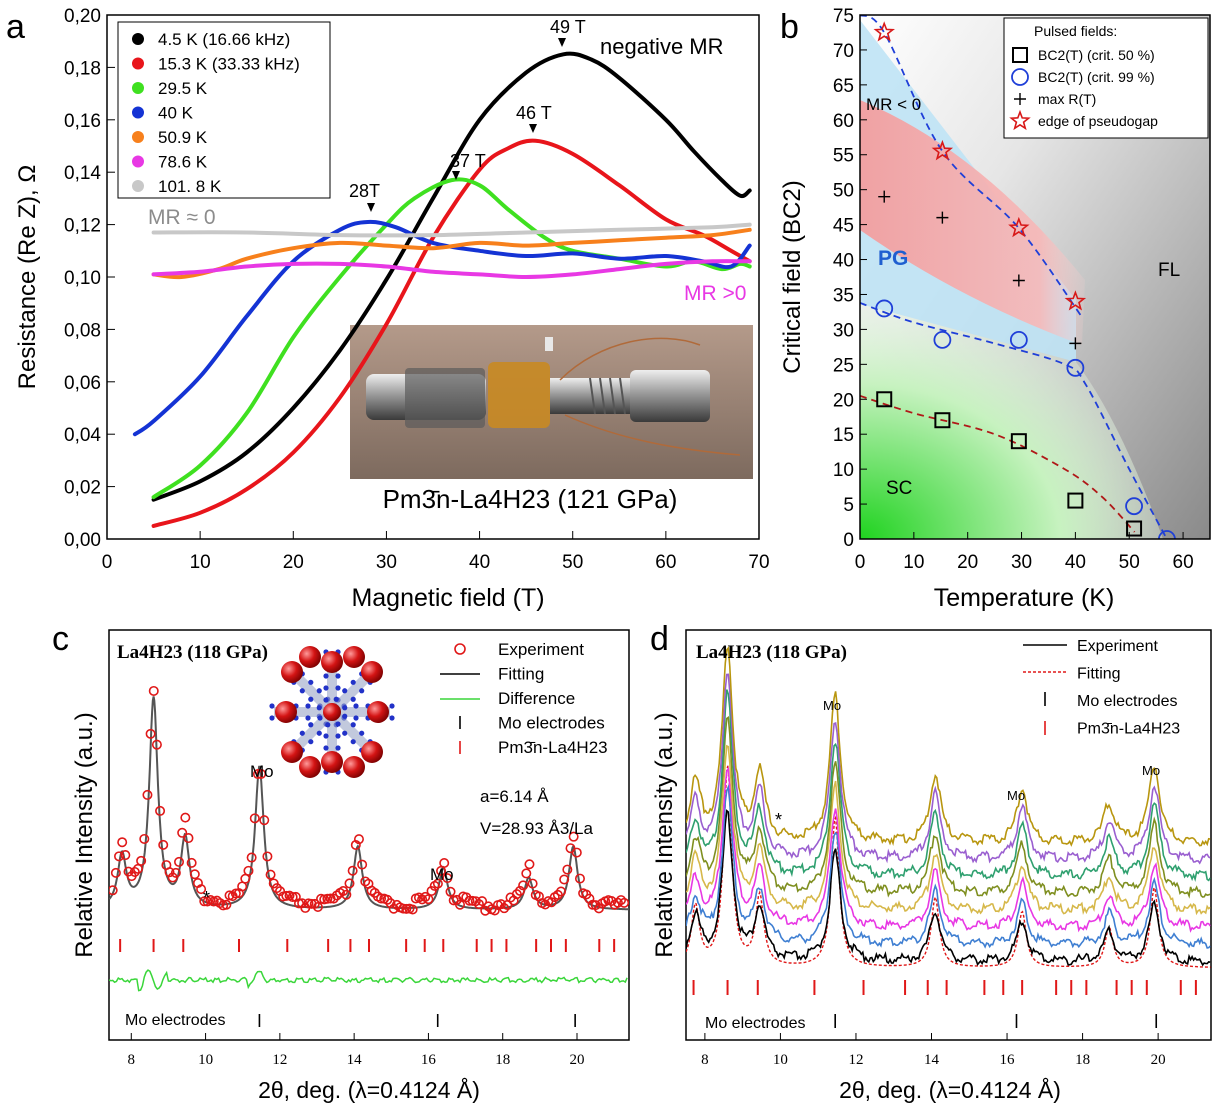  Describe the element at coordinates (855, 1060) in the screenshot. I see `x-tick-label-d: 12` at that location.